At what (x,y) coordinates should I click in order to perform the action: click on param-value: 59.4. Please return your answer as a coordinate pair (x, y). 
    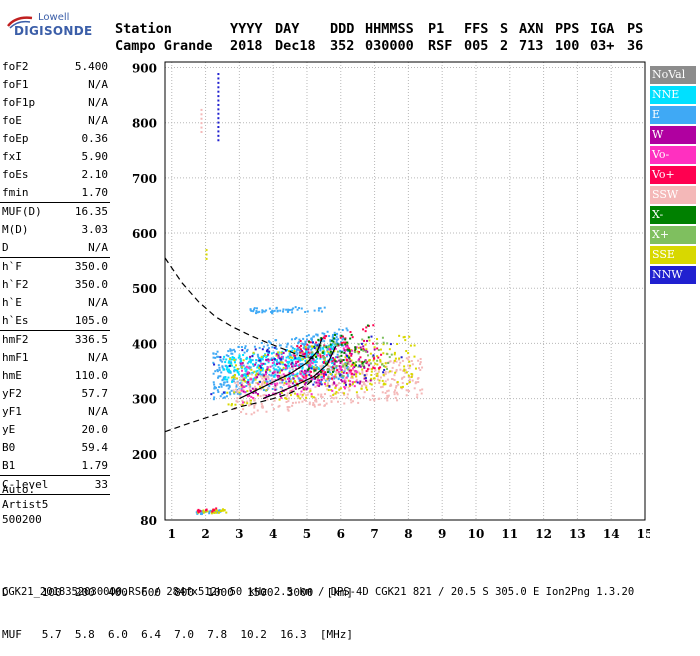
    Looking at the image, I should click on (95, 447).